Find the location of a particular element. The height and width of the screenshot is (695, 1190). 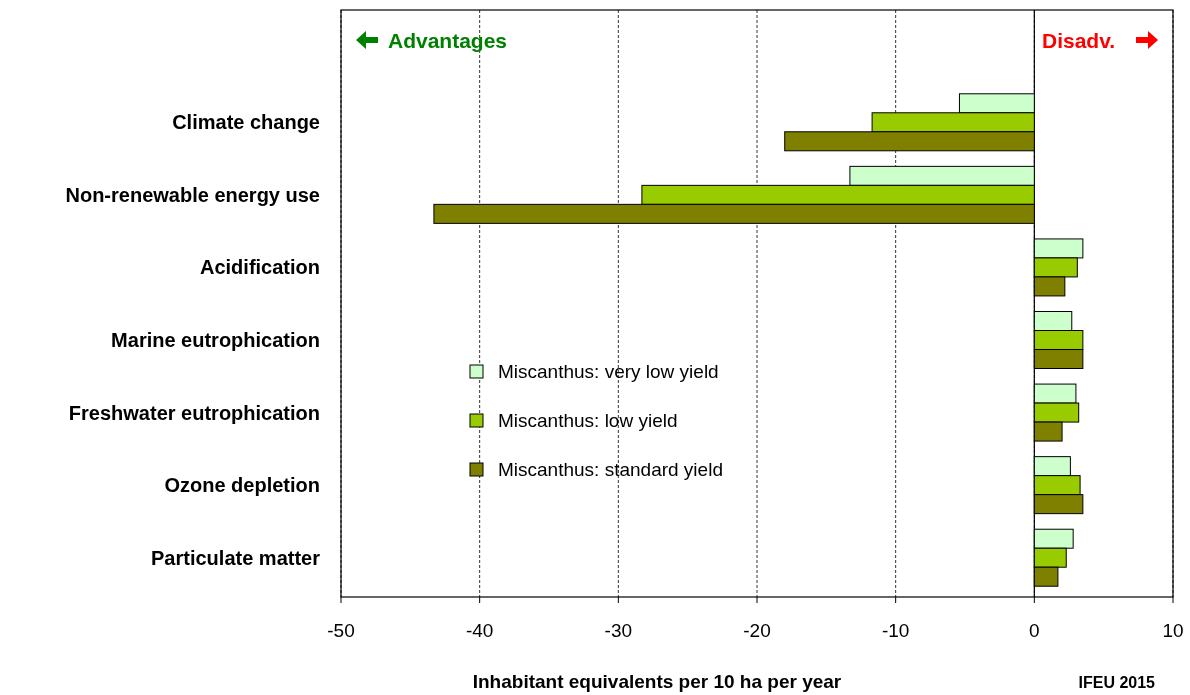

y-tick-label: Climate change is located at coordinates (246, 122).